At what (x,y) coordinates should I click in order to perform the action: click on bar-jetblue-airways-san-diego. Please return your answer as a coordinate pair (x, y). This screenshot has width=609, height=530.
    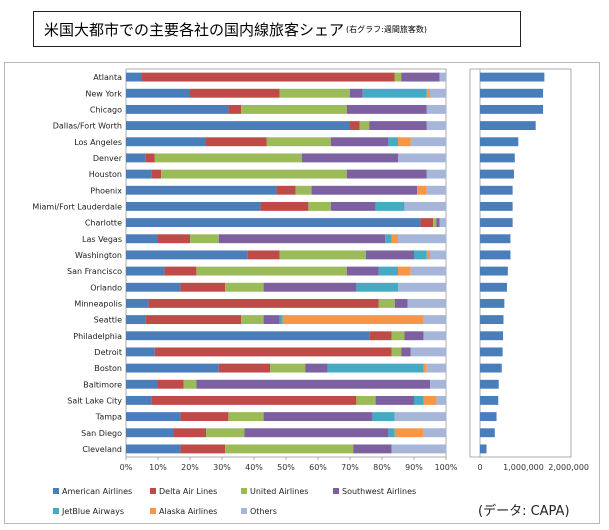
    Looking at the image, I should click on (391, 433).